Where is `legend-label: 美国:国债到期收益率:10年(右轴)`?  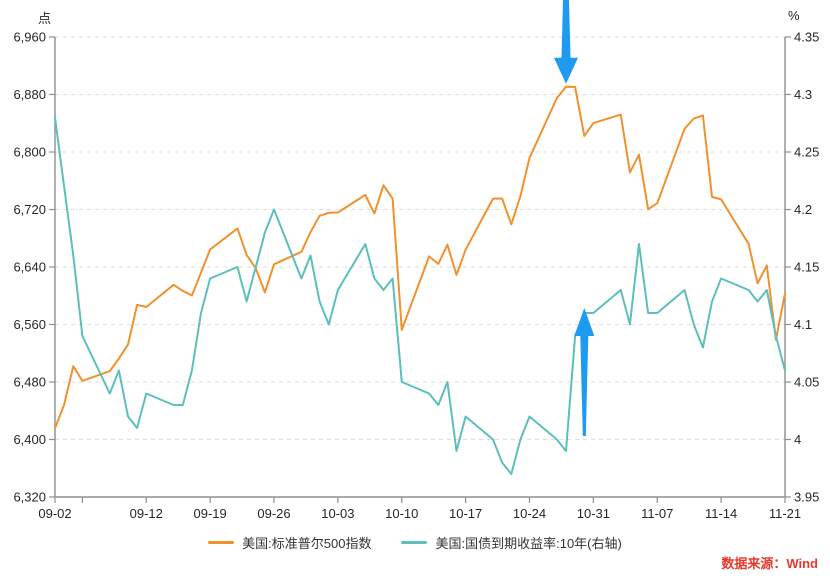
legend-label: 美国:国债到期收益率:10年(右轴) is located at coordinates (528, 543).